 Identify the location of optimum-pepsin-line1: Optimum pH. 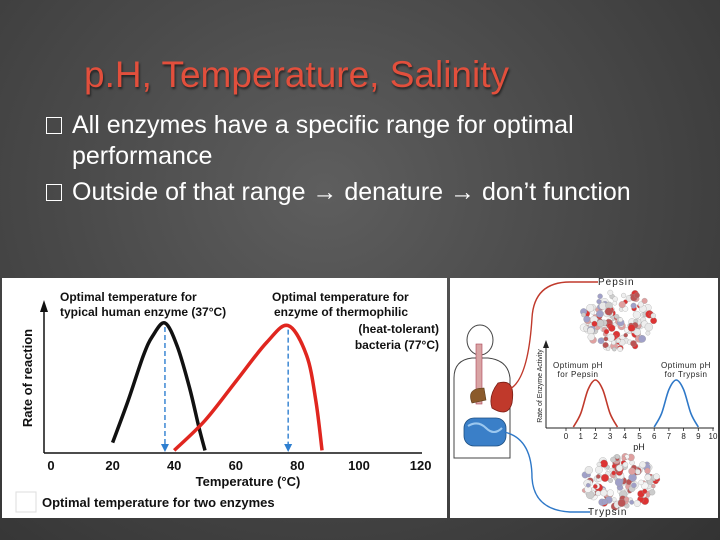
(578, 365).